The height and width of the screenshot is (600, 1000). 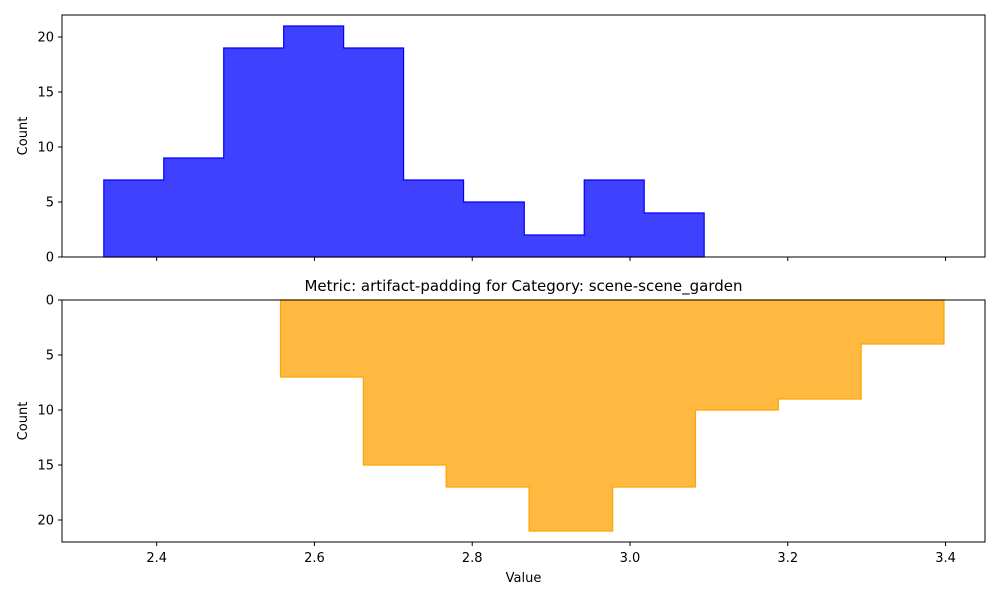 I want to click on x-tick-label: 3.2, so click(x=787, y=558).